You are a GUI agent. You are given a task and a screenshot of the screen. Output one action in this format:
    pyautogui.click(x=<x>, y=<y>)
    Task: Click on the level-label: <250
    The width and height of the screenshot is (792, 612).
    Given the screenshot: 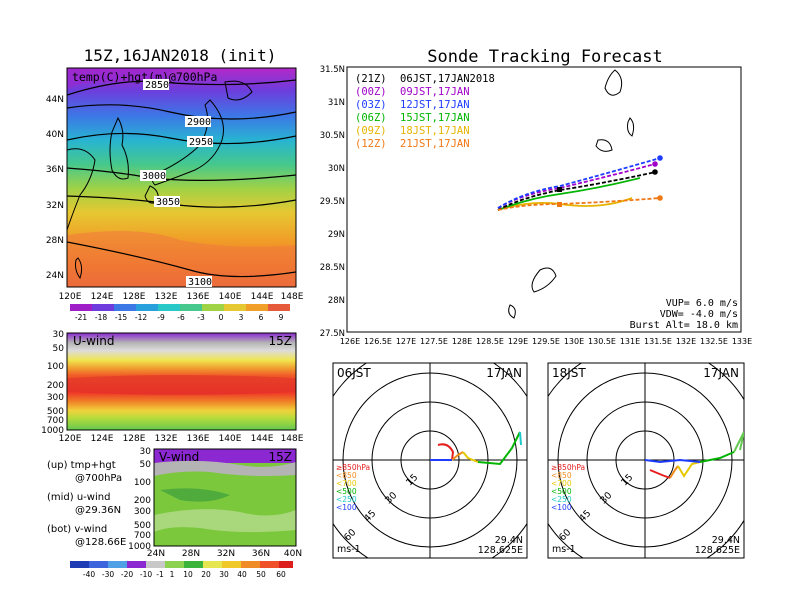 What is the action you would take?
    pyautogui.click(x=346, y=499)
    